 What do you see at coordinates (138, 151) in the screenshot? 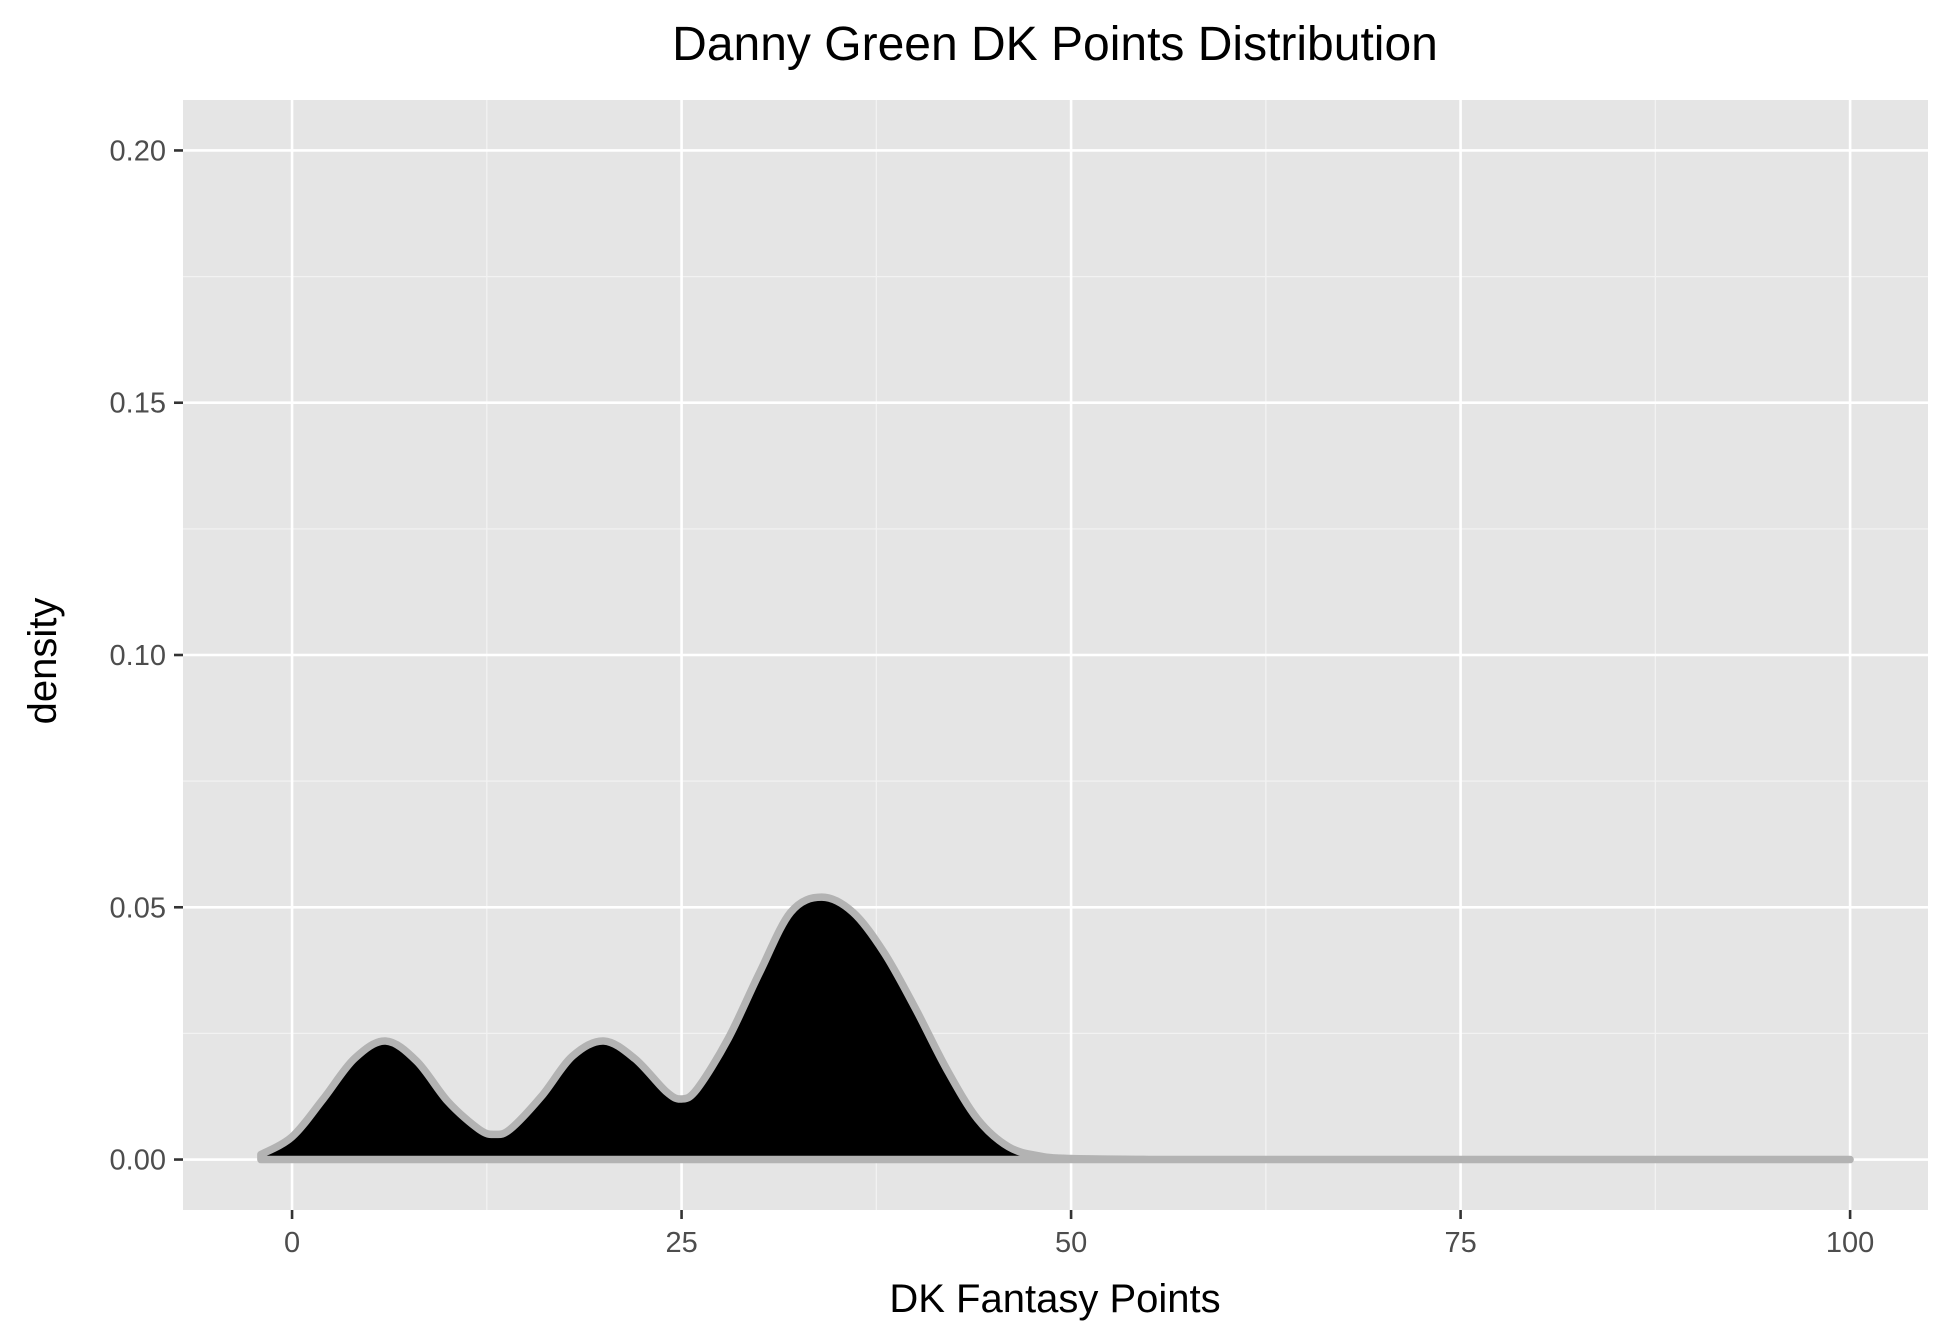
I see `y-tick-label: 0.20` at bounding box center [138, 151].